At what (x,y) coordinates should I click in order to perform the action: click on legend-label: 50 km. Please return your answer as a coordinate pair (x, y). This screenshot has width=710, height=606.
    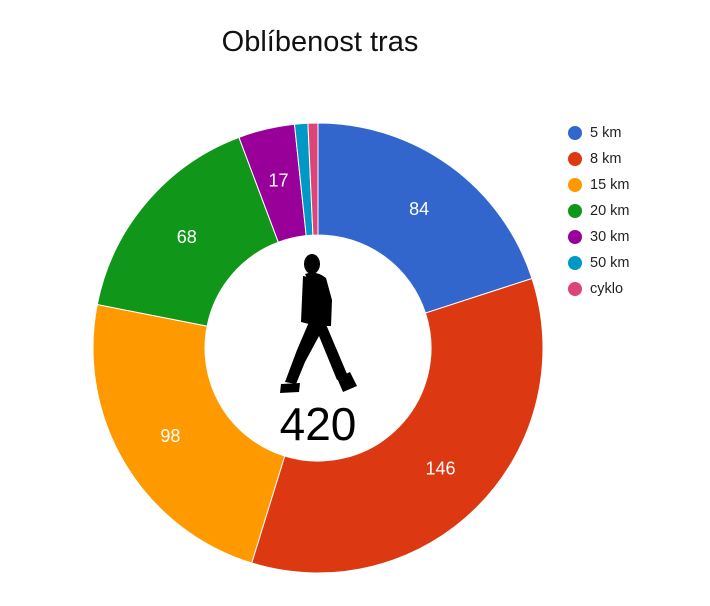
    Looking at the image, I should click on (610, 263).